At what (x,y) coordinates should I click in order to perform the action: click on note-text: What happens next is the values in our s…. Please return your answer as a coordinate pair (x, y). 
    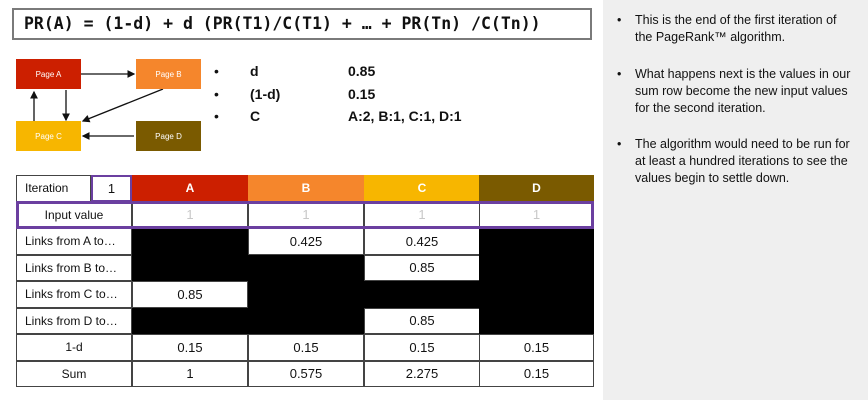
    Looking at the image, I should click on (743, 91).